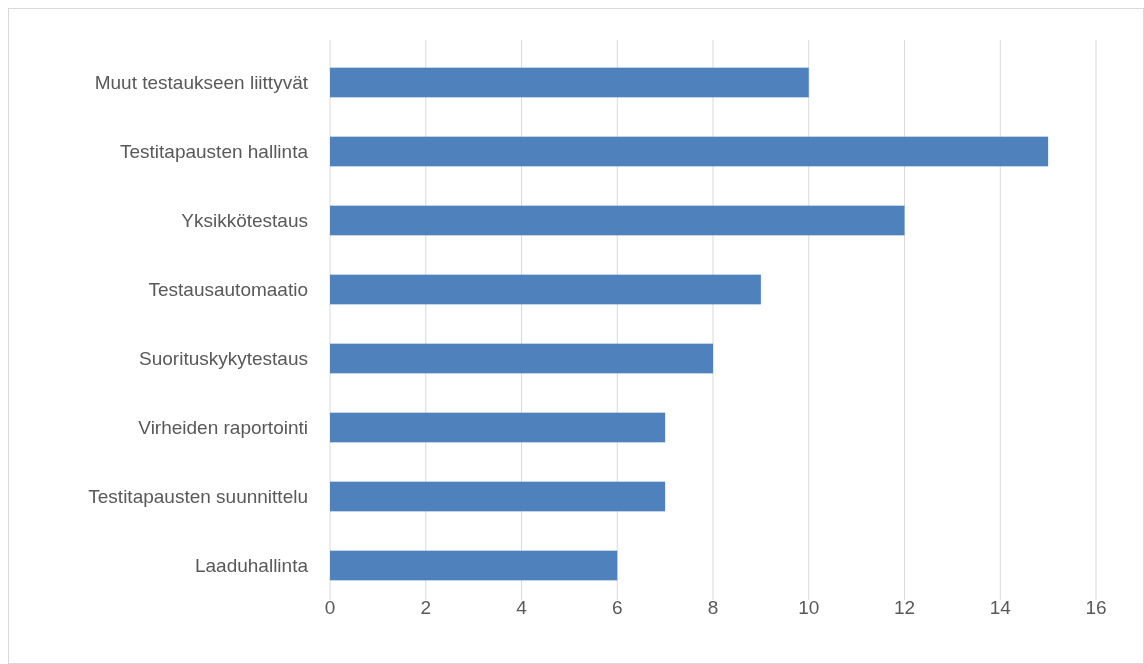  I want to click on y-tick-label: Testitapausten hallinta, so click(214, 152).